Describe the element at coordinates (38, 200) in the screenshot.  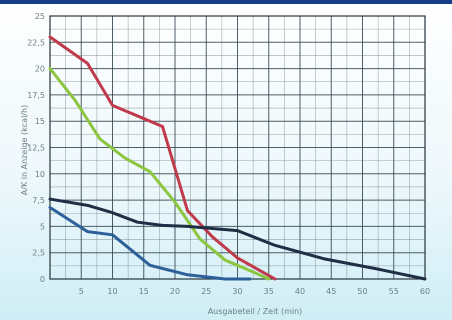
I see `y-tick-label: 7,5` at that location.